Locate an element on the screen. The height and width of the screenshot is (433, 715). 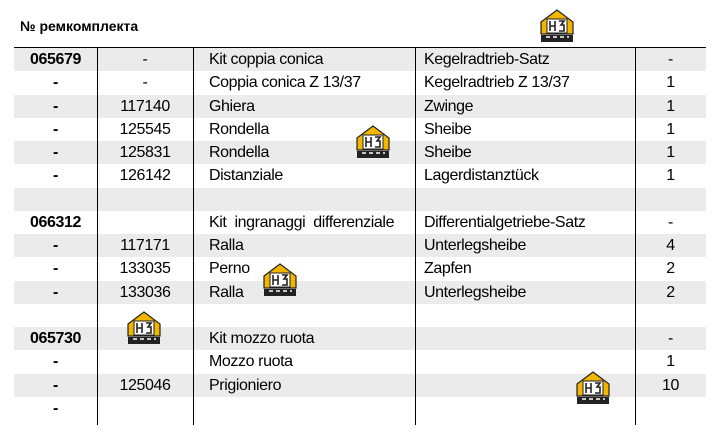
table-row: - 126142 Distanziale Lagerdistanztück 1 is located at coordinates (360, 175).